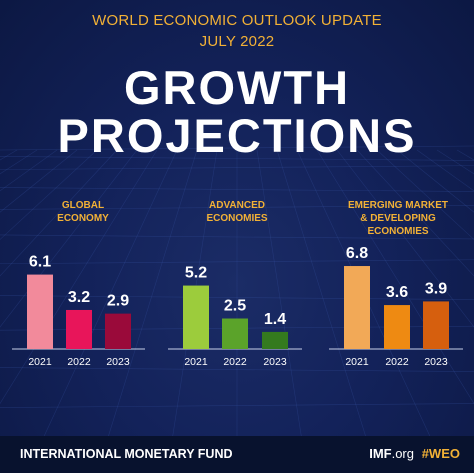 The width and height of the screenshot is (474, 473). Describe the element at coordinates (237, 41) in the screenshot. I see `report-date: JULY 2022` at that location.